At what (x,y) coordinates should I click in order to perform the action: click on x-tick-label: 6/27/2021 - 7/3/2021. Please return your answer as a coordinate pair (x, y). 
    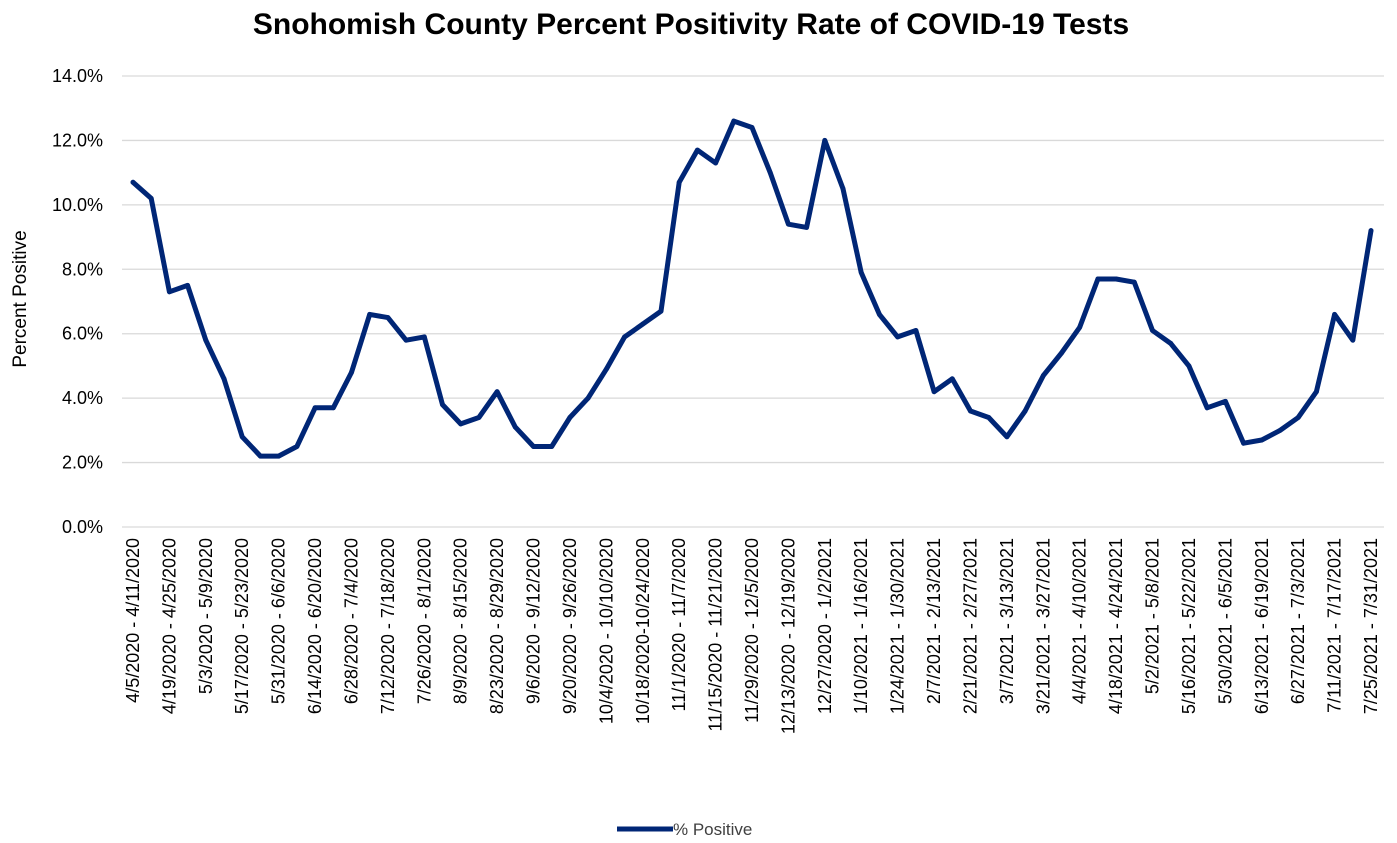
    Looking at the image, I should click on (1298, 621).